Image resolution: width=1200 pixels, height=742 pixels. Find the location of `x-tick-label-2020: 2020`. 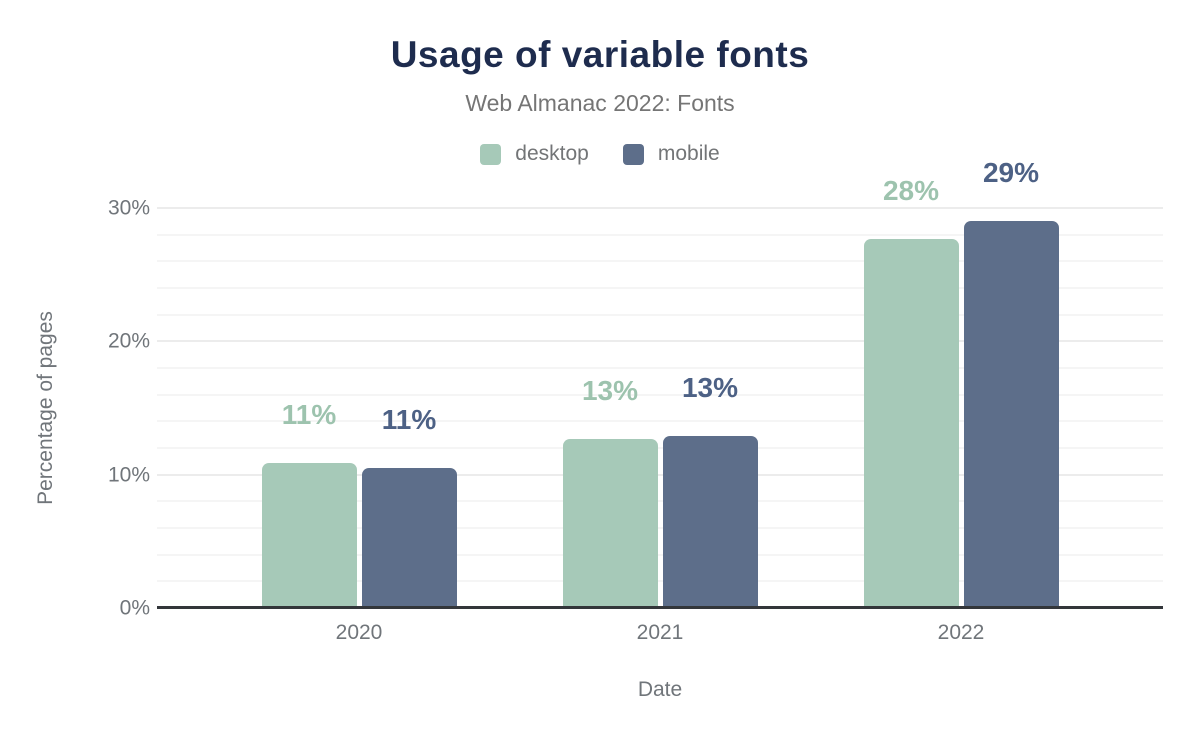

x-tick-label-2020: 2020 is located at coordinates (359, 632).